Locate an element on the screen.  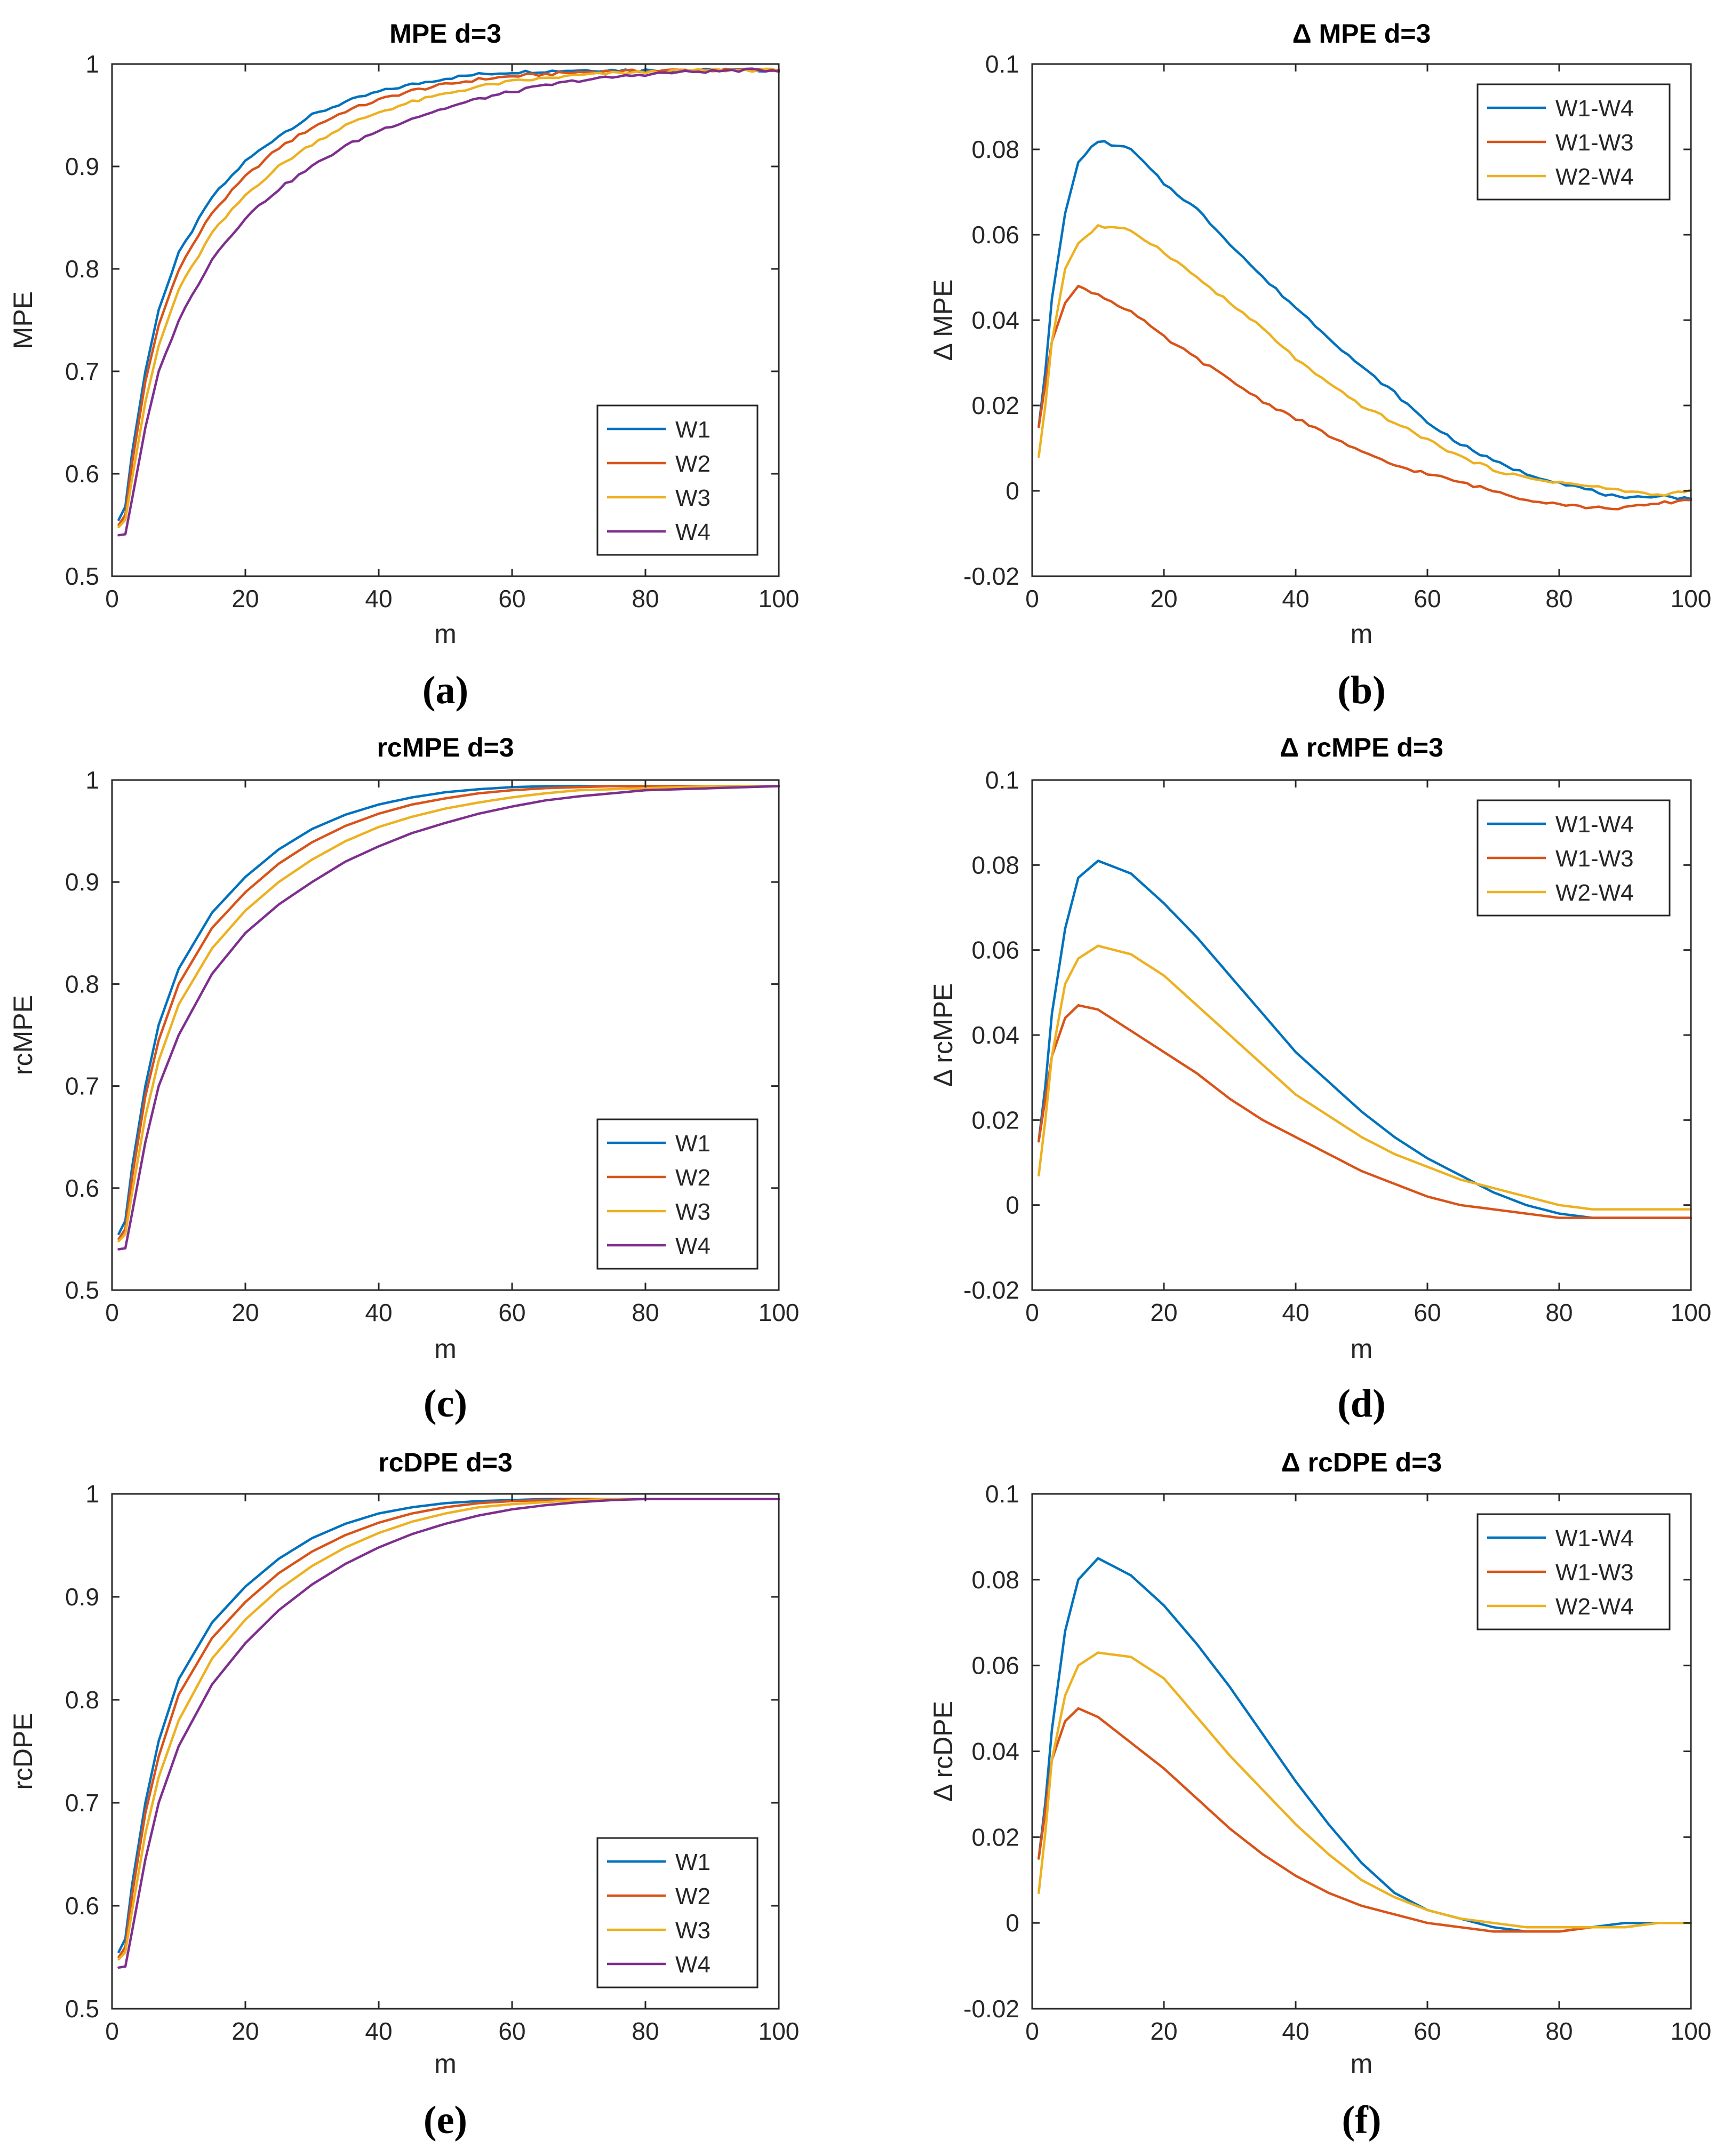
y-axis-label: MPE is located at coordinates (23, 320).